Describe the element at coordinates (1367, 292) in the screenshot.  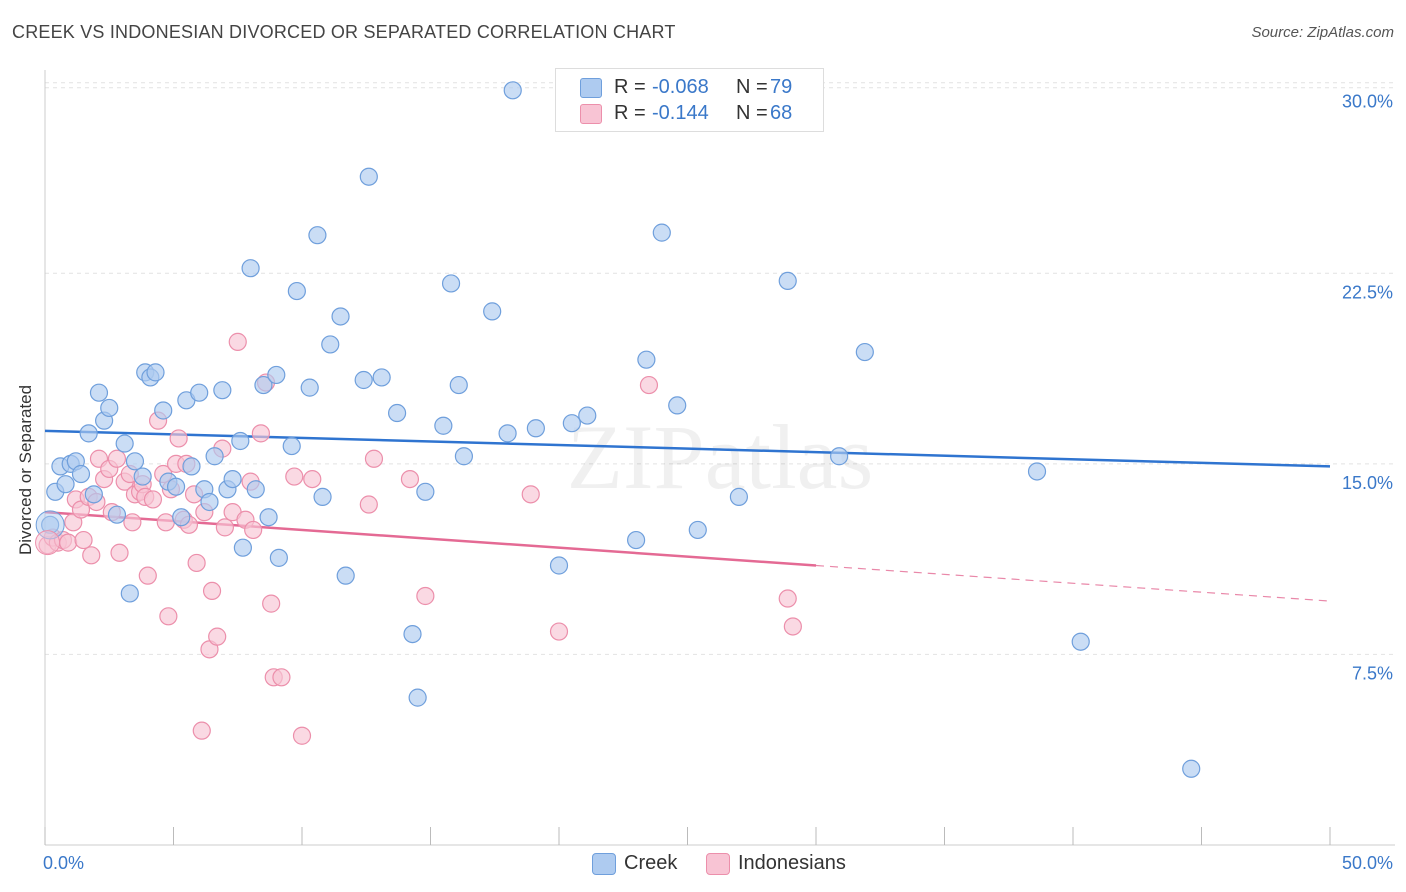
I see `y-tick-label: 22.5%` at that location.